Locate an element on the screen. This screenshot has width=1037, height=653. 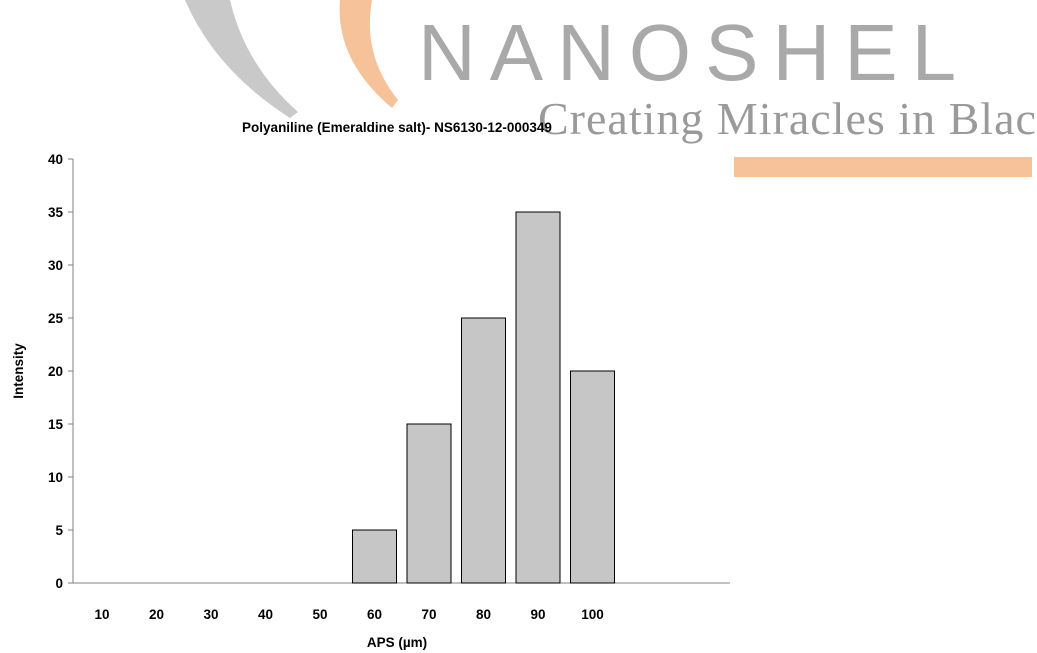
y-axis-title: Intensity is located at coordinates (18, 371).